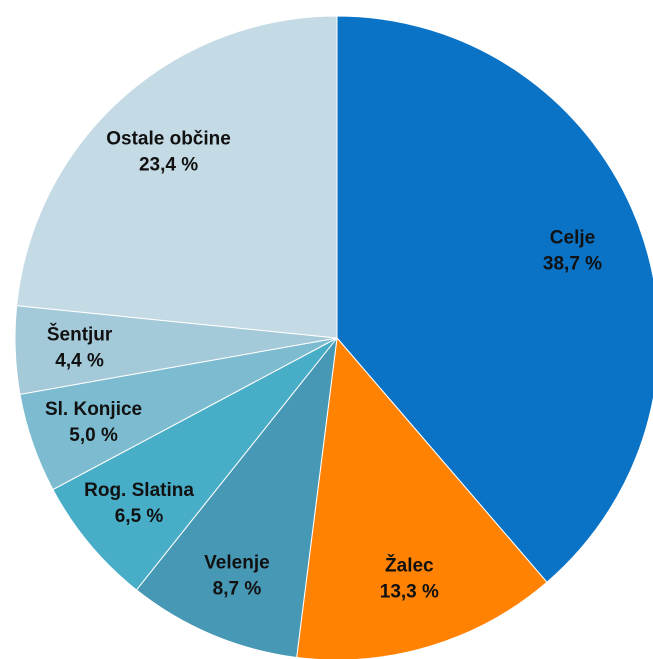 The image size is (653, 659). What do you see at coordinates (93, 435) in the screenshot?
I see `slice-value-label: 5,0 %` at bounding box center [93, 435].